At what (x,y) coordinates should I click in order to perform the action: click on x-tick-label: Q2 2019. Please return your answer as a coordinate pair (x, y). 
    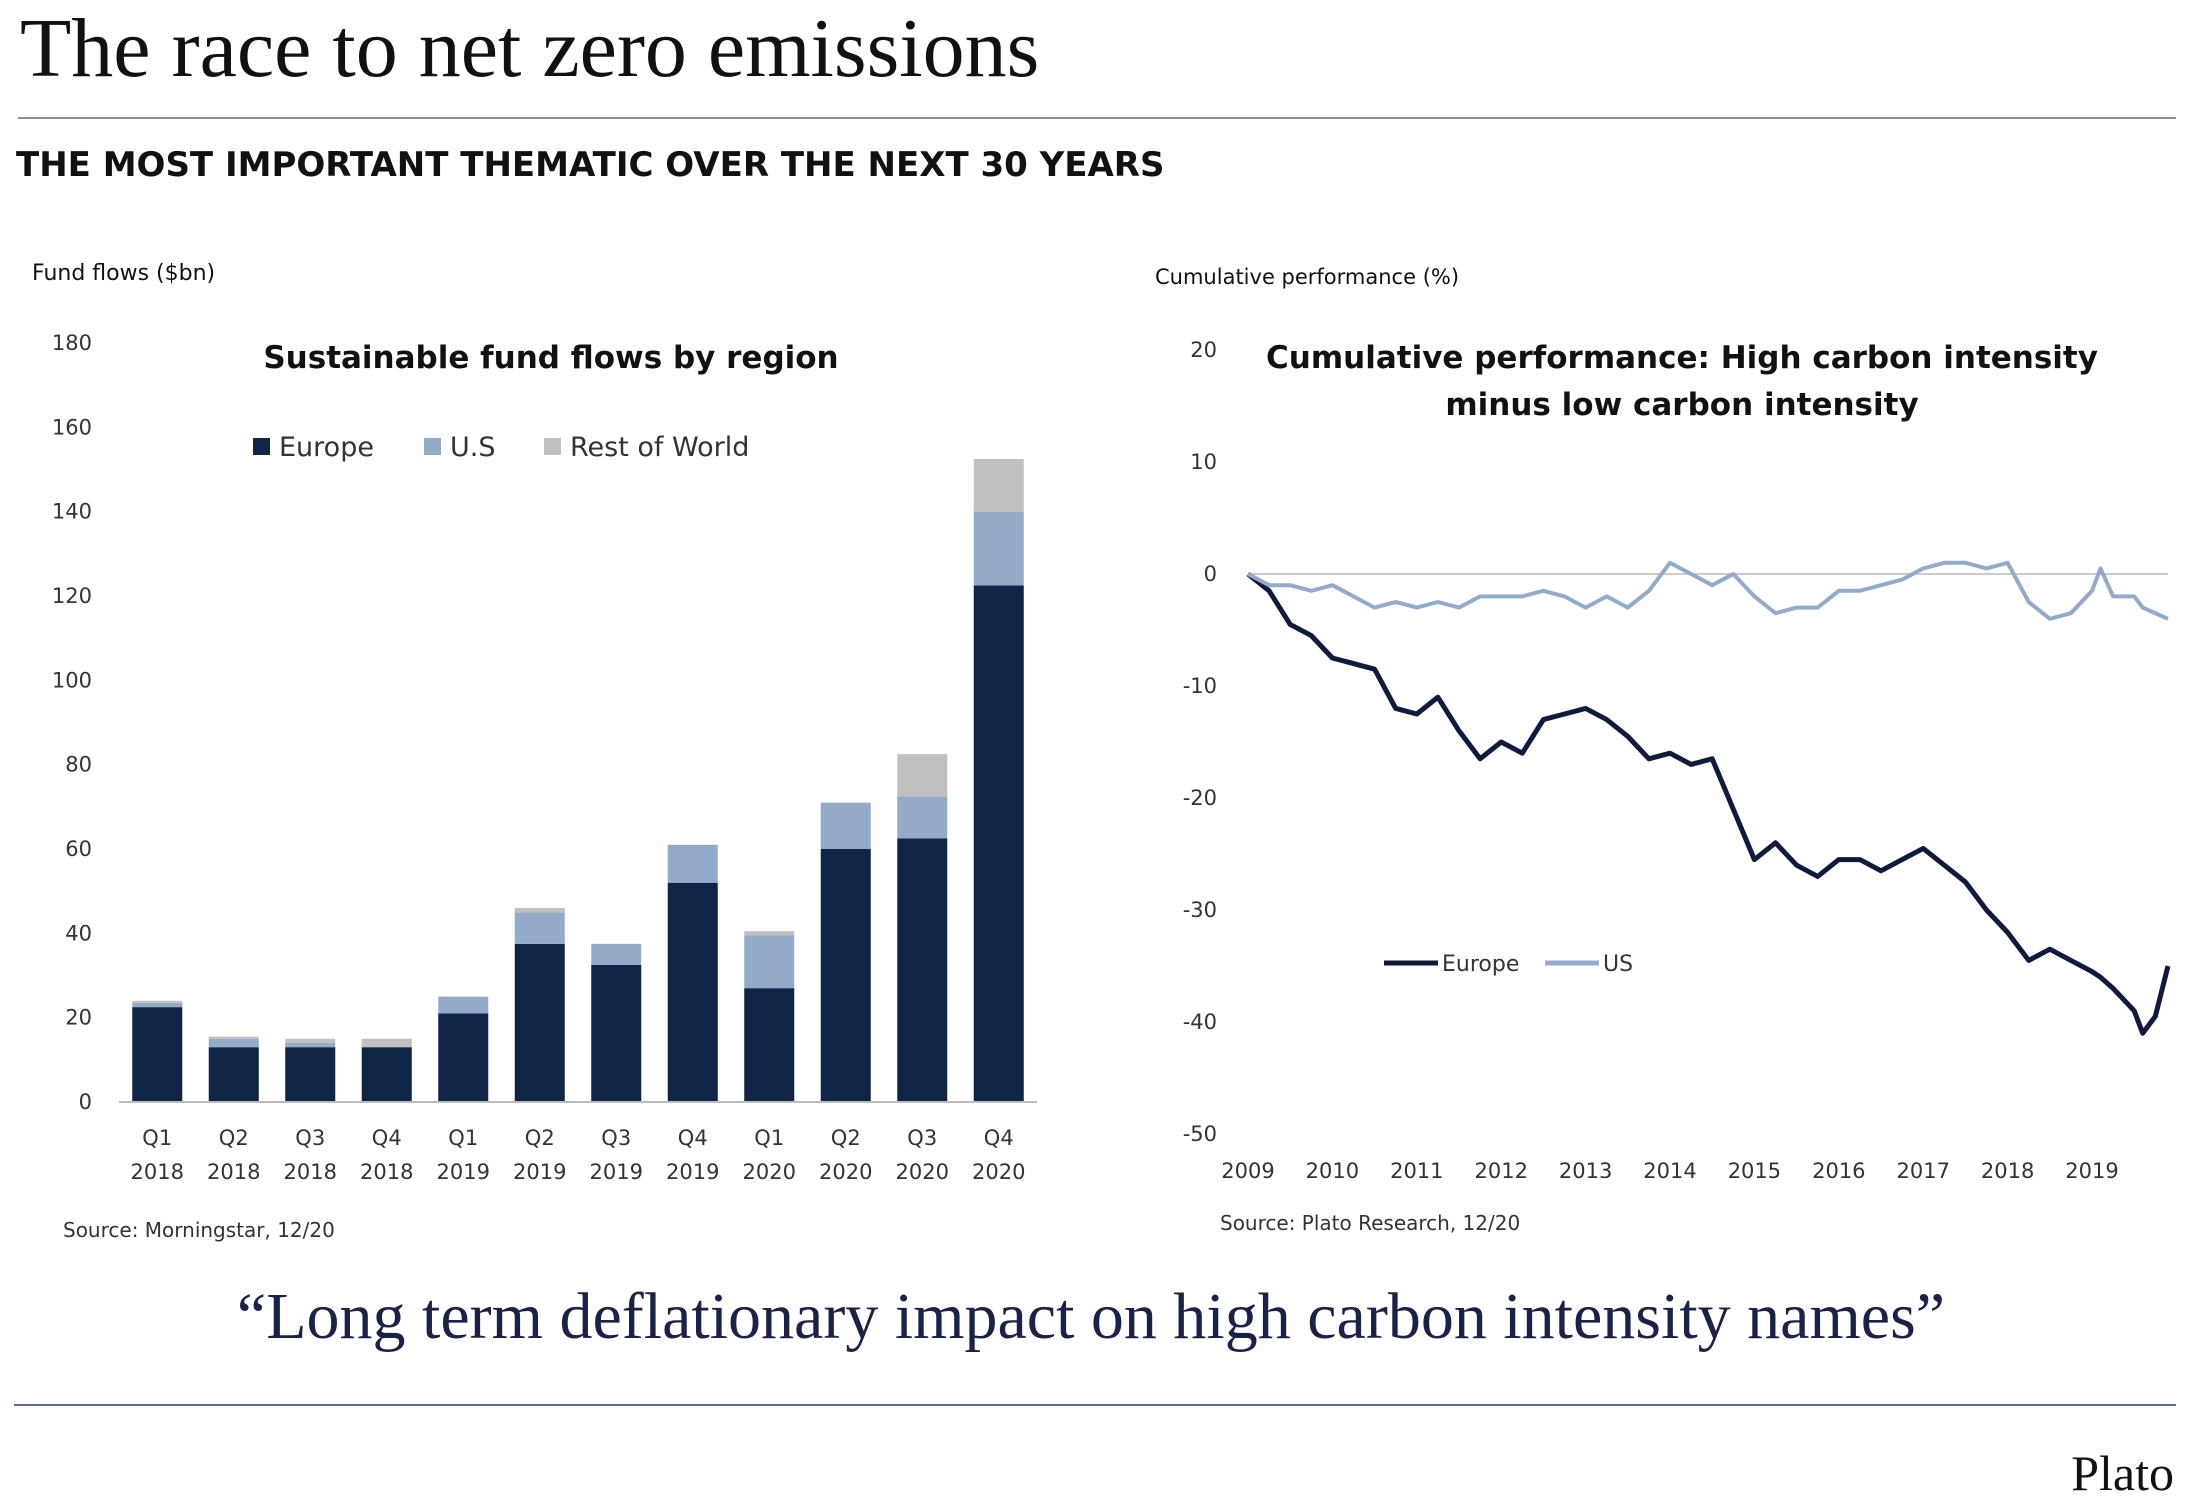
    Looking at the image, I should click on (539, 1155).